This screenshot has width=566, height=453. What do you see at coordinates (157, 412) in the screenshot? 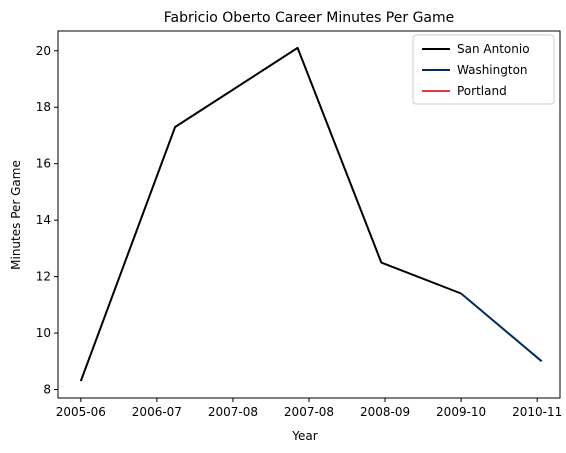
I see `x-tick-label: 2006-07` at bounding box center [157, 412].